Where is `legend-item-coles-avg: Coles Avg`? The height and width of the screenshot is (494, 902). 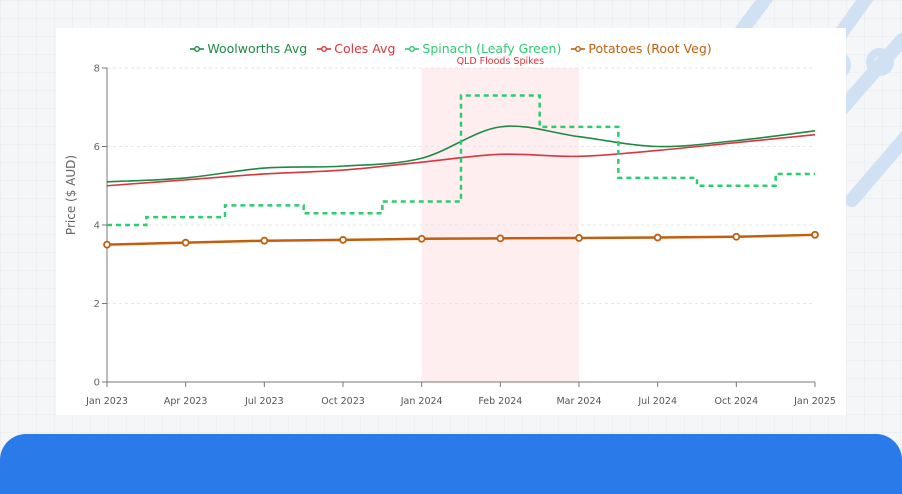
legend-item-coles-avg: Coles Avg is located at coordinates (356, 49).